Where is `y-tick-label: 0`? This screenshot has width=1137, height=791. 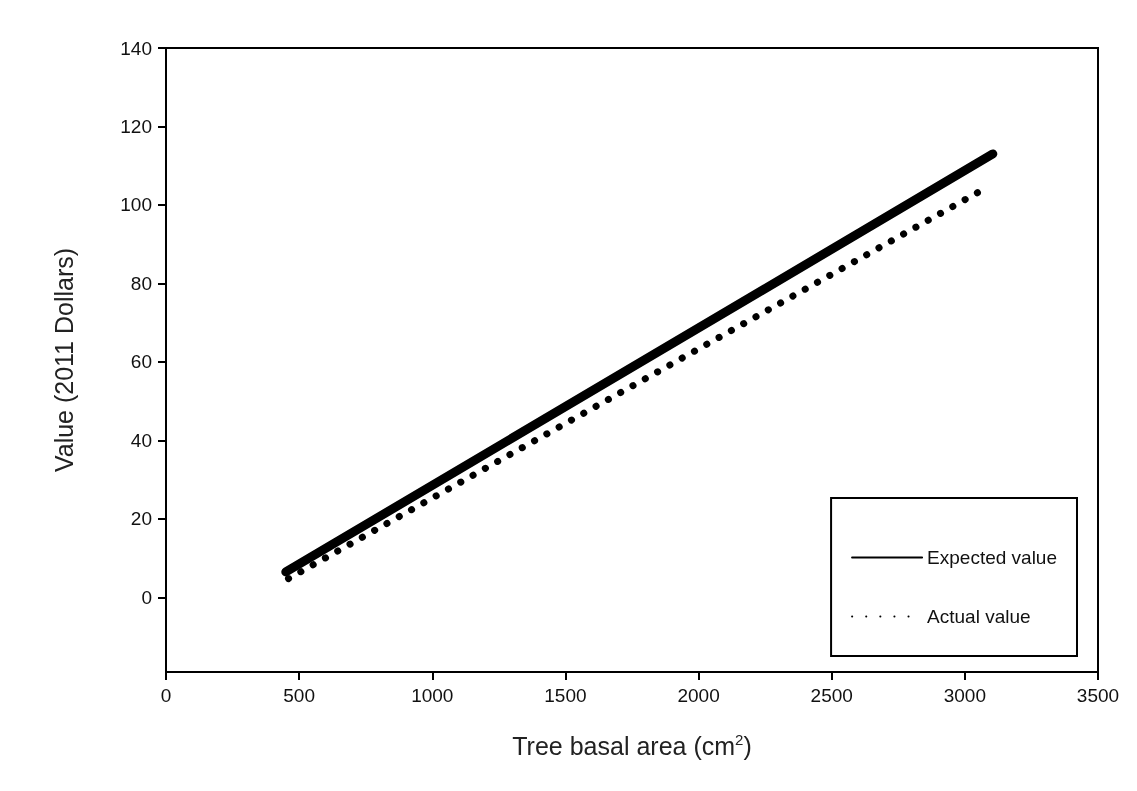 y-tick-label: 0 is located at coordinates (146, 597).